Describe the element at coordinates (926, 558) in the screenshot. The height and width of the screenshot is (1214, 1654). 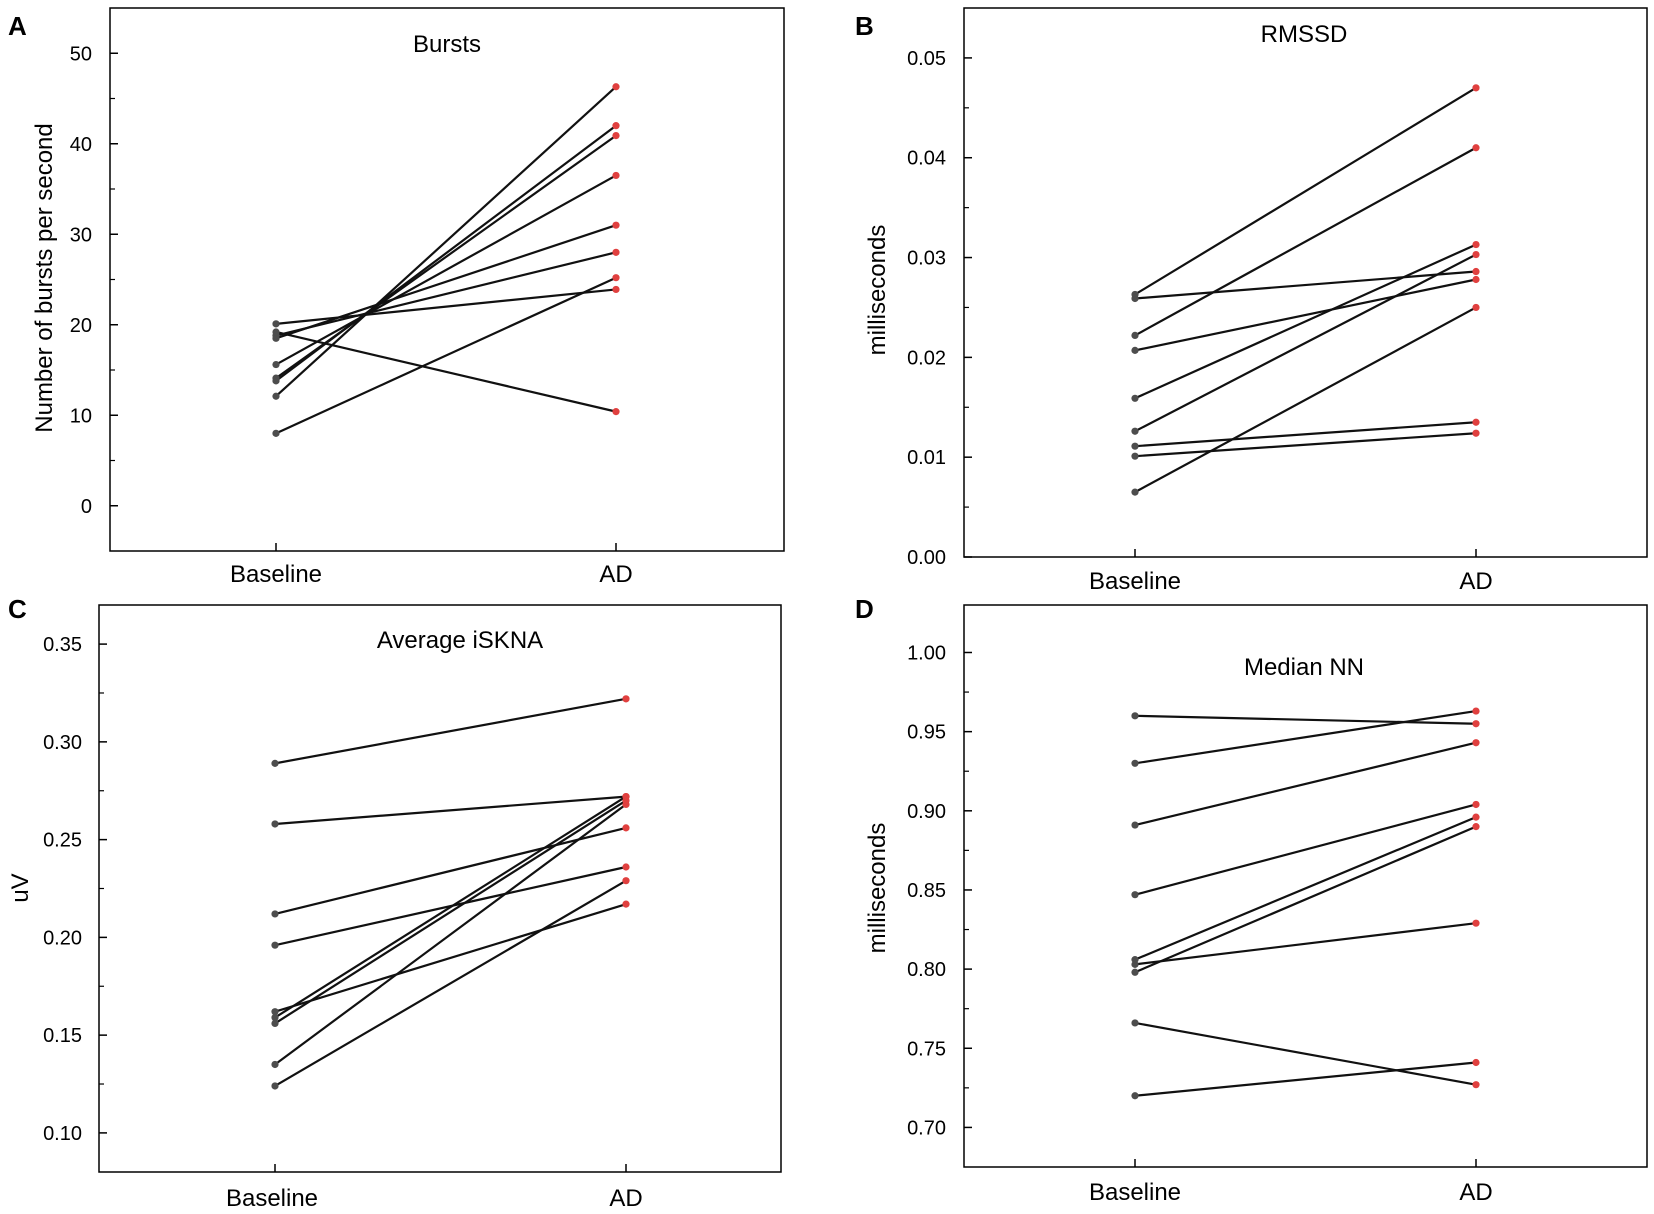
I see `panel-b-y-tick-label: 0.00` at that location.